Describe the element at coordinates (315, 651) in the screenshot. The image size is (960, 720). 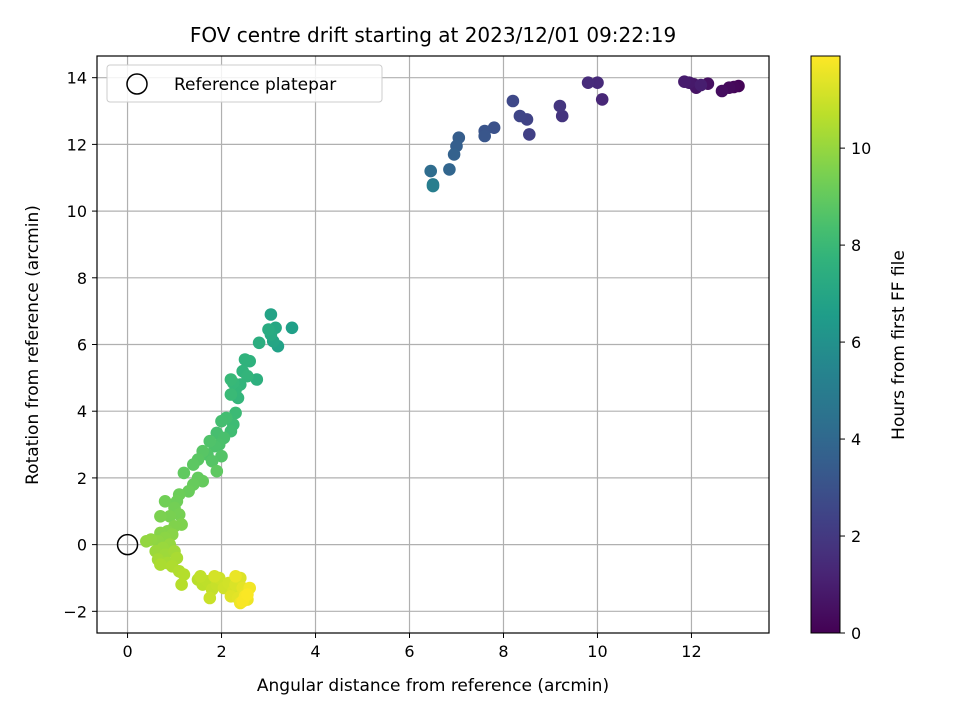
I see `x-tick-label: 4` at that location.